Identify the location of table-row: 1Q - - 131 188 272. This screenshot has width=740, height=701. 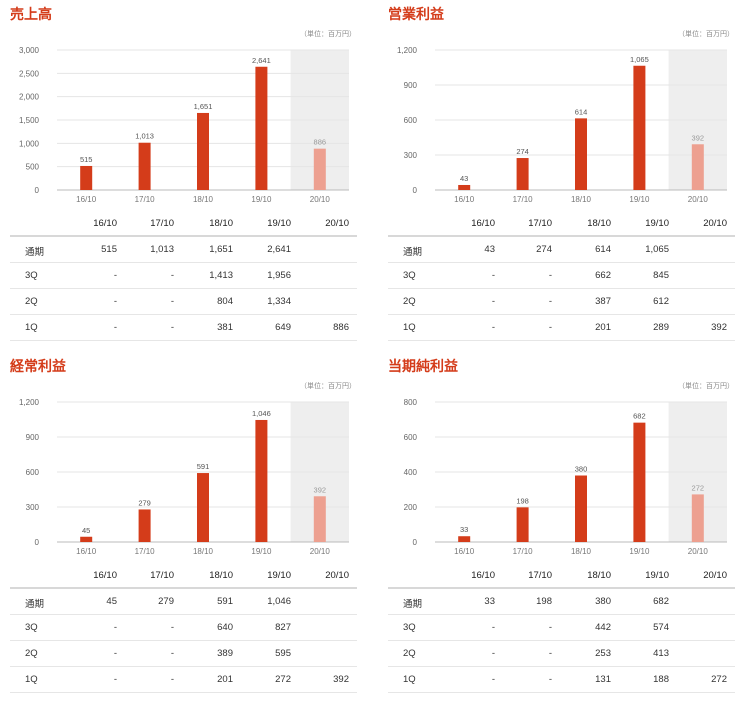
(561, 680).